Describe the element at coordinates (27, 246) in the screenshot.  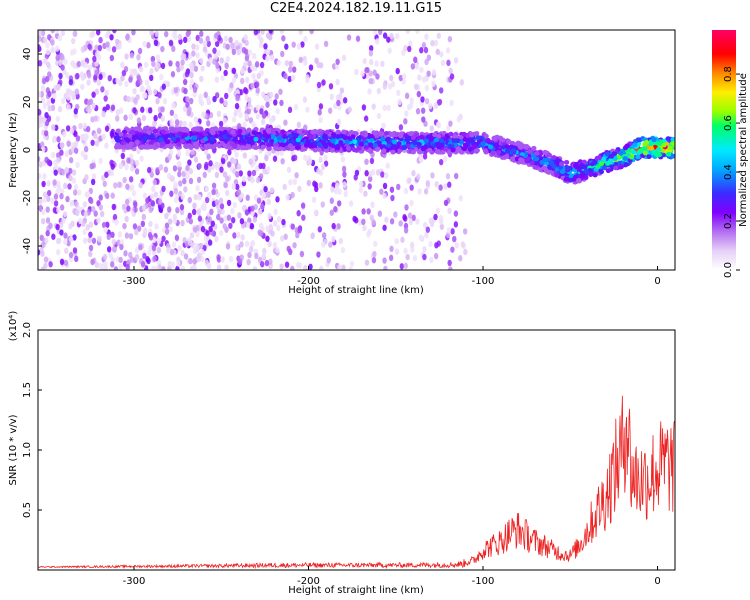
I see `spectrogram-y-tick-label: -40` at that location.